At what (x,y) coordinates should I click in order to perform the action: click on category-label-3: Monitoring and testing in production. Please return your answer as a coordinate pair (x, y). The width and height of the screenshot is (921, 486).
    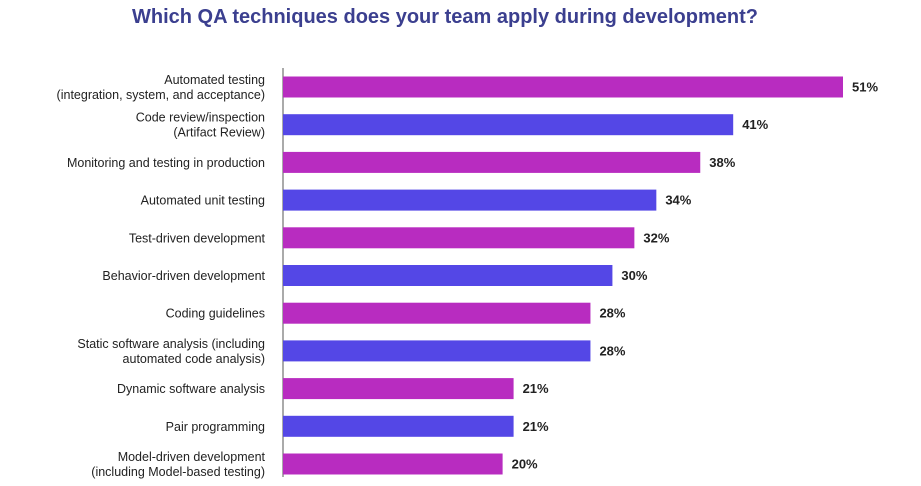
    Looking at the image, I should click on (166, 163).